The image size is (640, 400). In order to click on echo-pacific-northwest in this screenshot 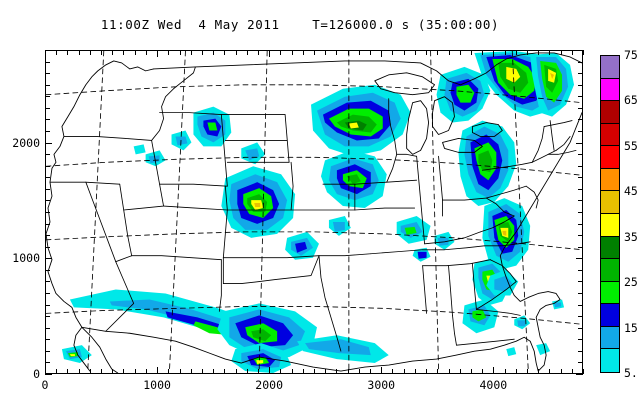, I will do `click(149, 155)`.